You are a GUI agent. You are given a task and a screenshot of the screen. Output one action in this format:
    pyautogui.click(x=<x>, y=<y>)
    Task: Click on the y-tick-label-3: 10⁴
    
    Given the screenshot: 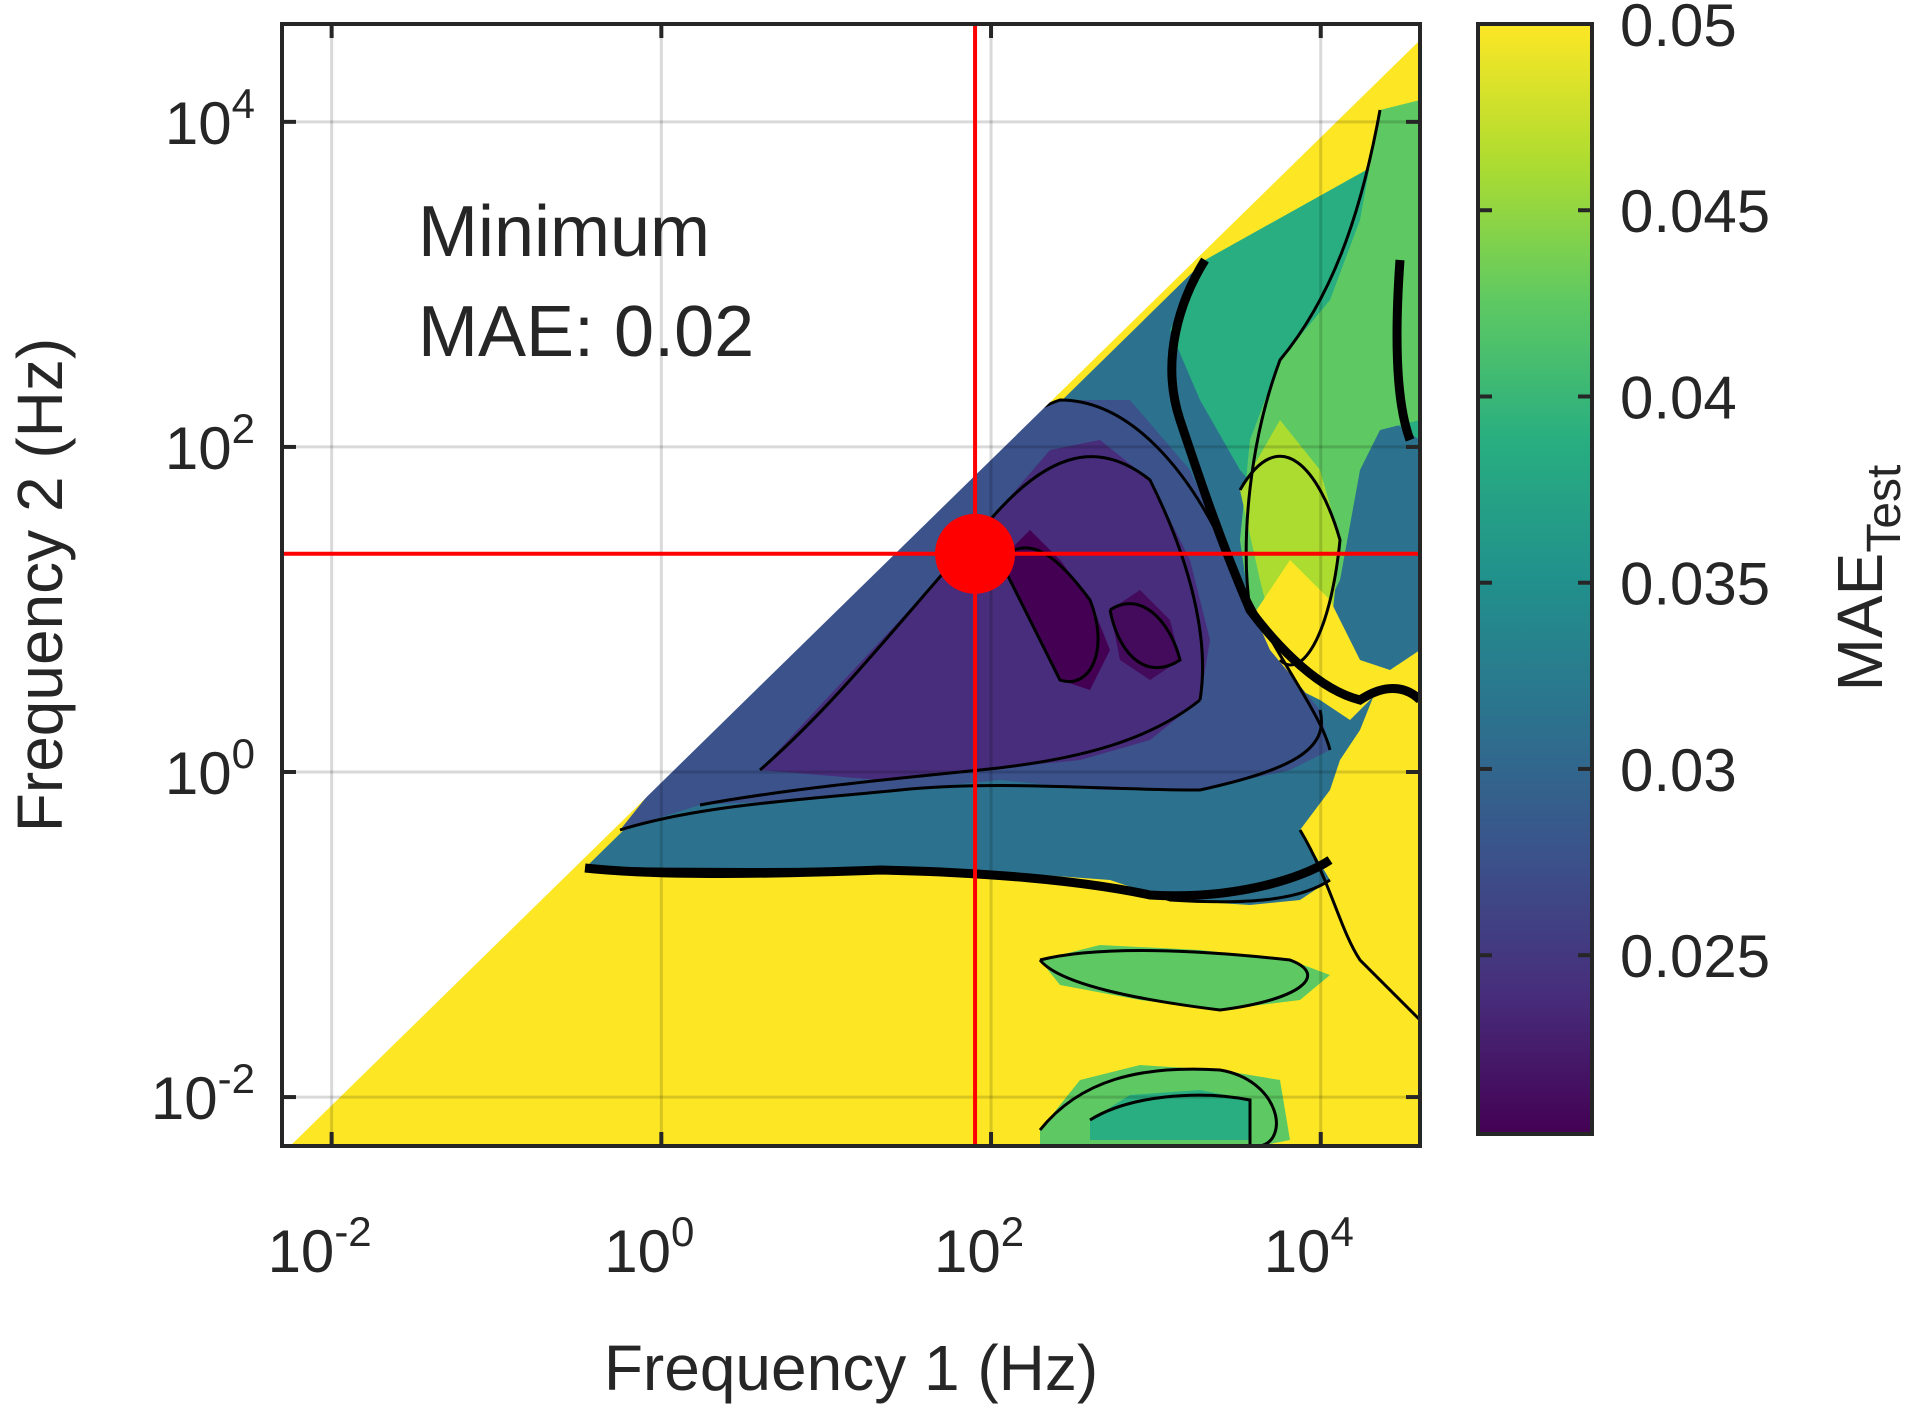 What is the action you would take?
    pyautogui.click(x=210, y=118)
    